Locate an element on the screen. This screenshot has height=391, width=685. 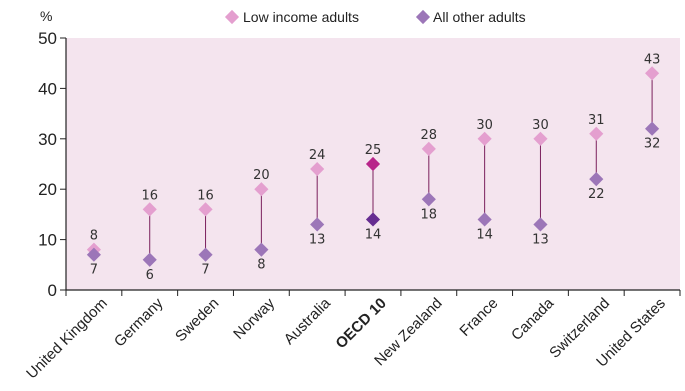
data-label-low-income-sweden: 16 is located at coordinates (205, 195).